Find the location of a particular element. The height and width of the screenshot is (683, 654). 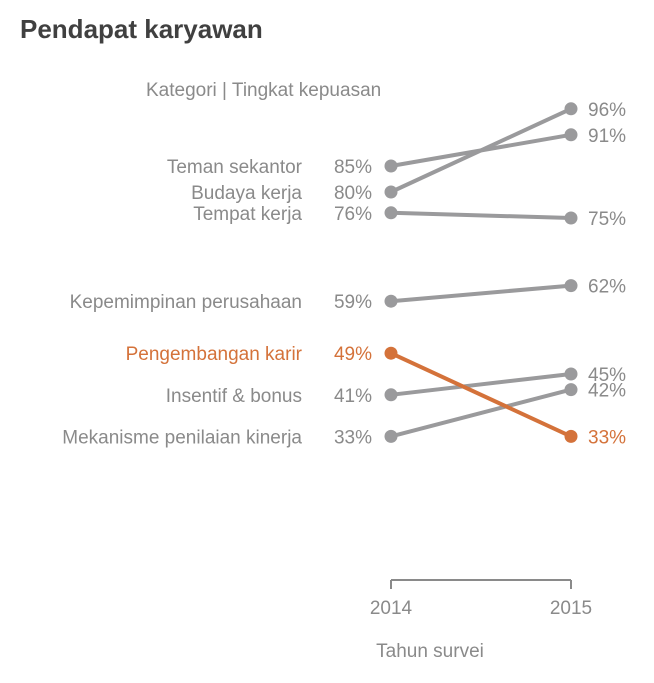

point-2015-mekanisme-penilaian-kinerja is located at coordinates (571, 390).